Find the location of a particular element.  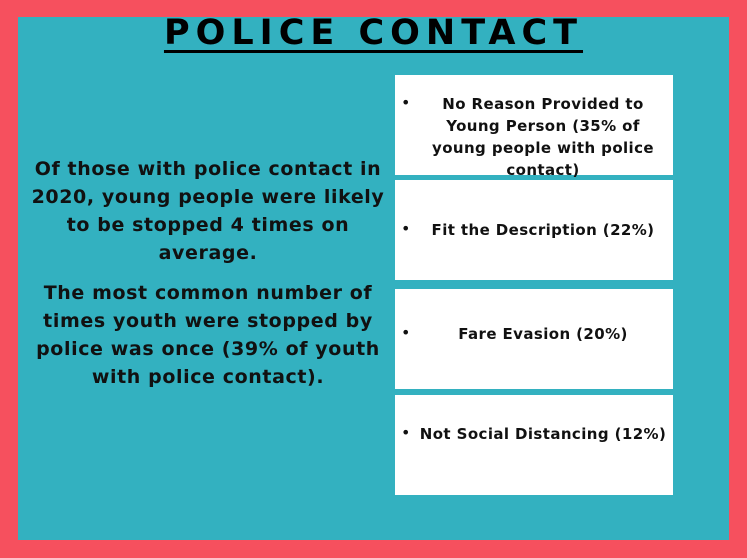

reason-card-social-distancing: • Not Social Distancing (12%) is located at coordinates (534, 445).